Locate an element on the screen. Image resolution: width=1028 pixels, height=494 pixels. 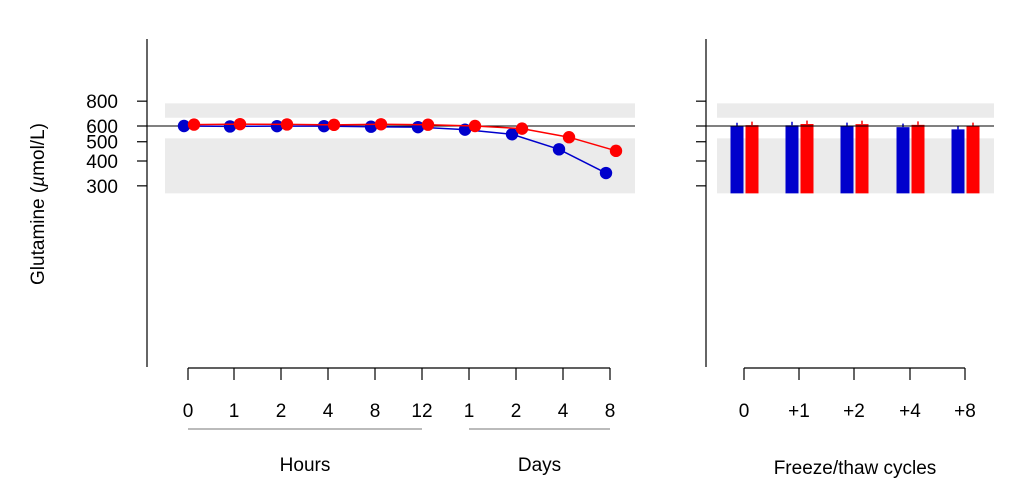
group-label: Hours is located at coordinates (305, 465).